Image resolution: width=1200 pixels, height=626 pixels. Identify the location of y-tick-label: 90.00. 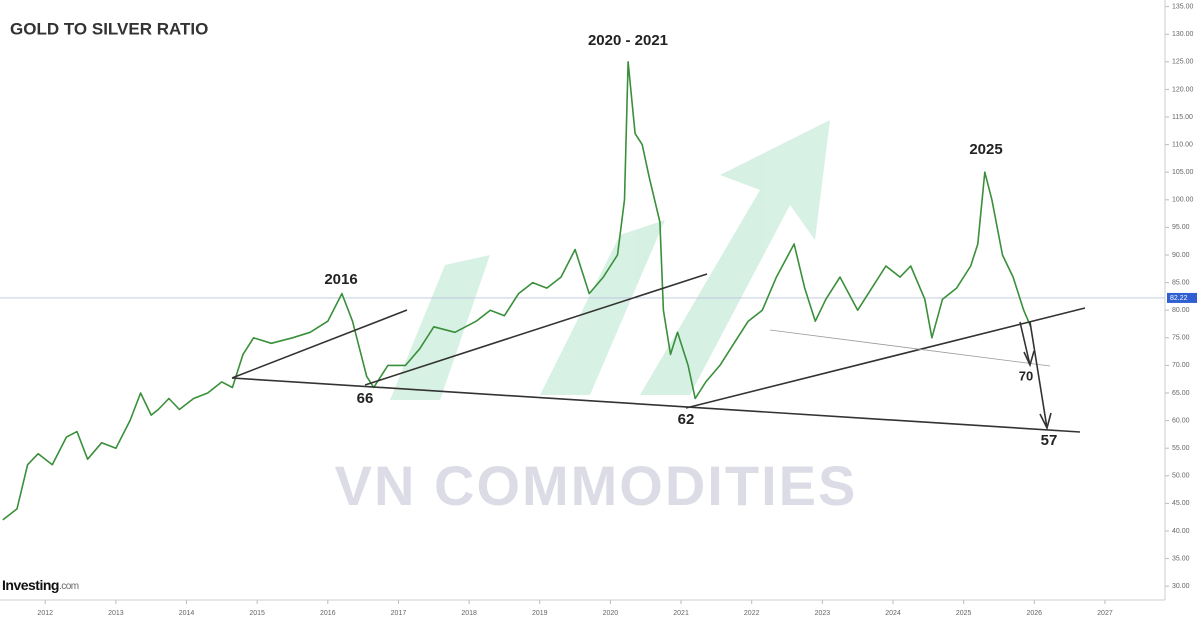
(1181, 255).